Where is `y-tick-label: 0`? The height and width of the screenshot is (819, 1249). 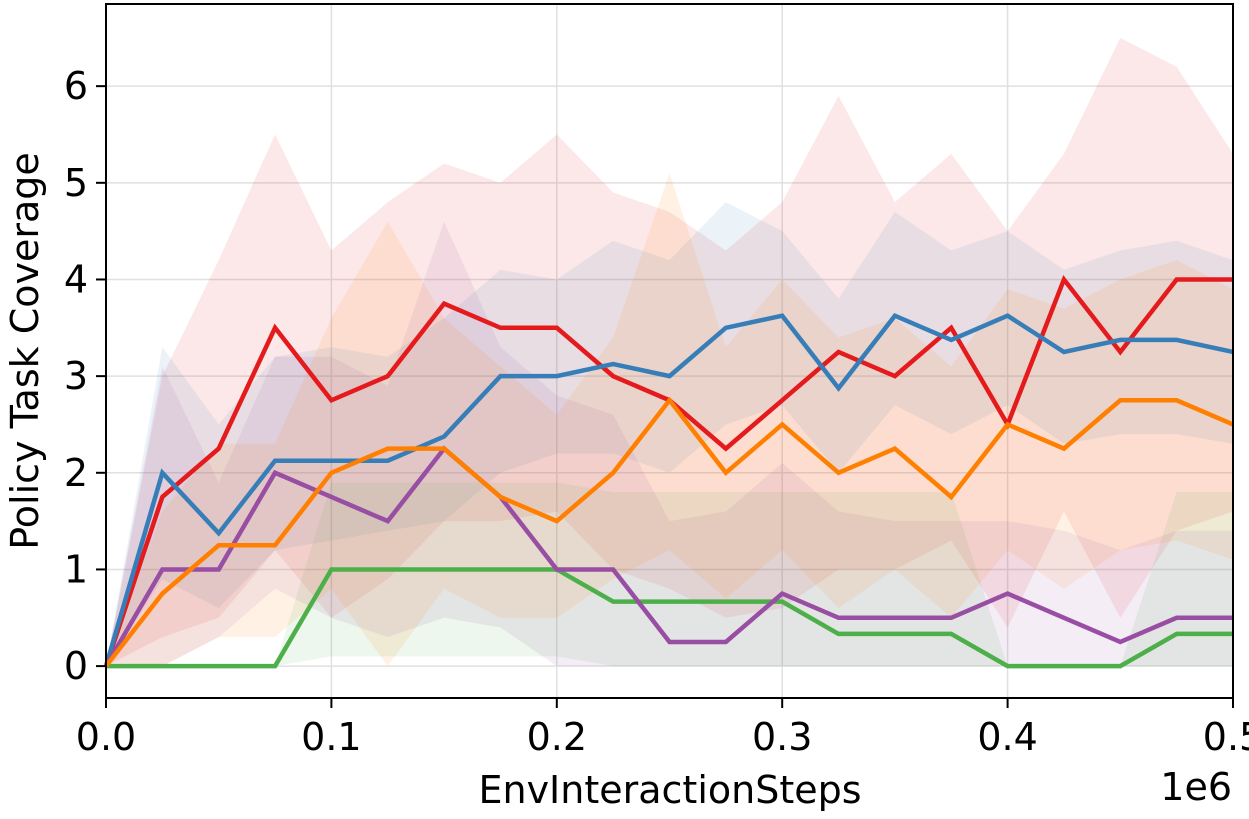
y-tick-label: 0 is located at coordinates (76, 666).